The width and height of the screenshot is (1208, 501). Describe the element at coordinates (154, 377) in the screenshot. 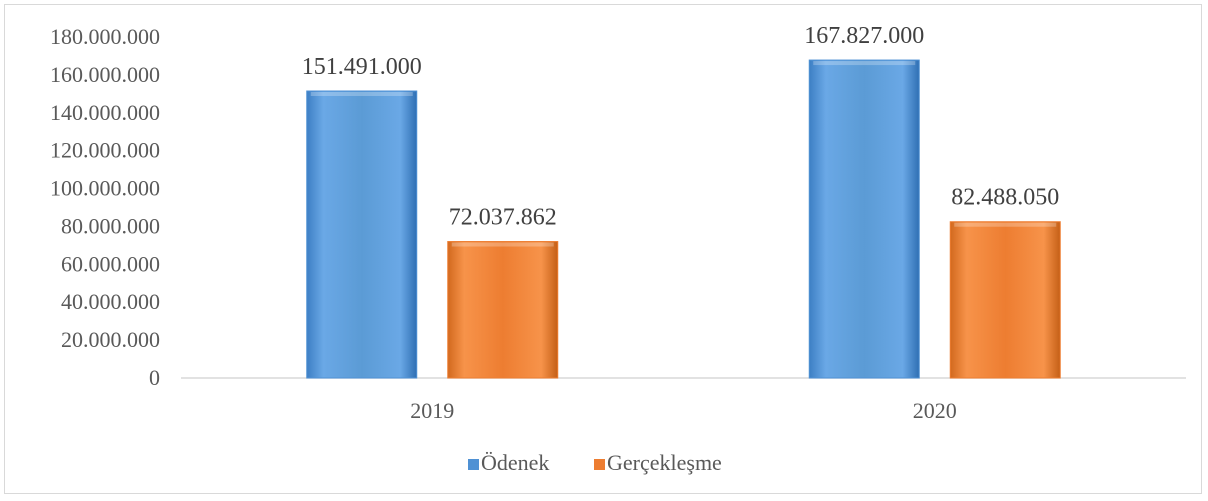

I see `y-tick-label: 0` at that location.